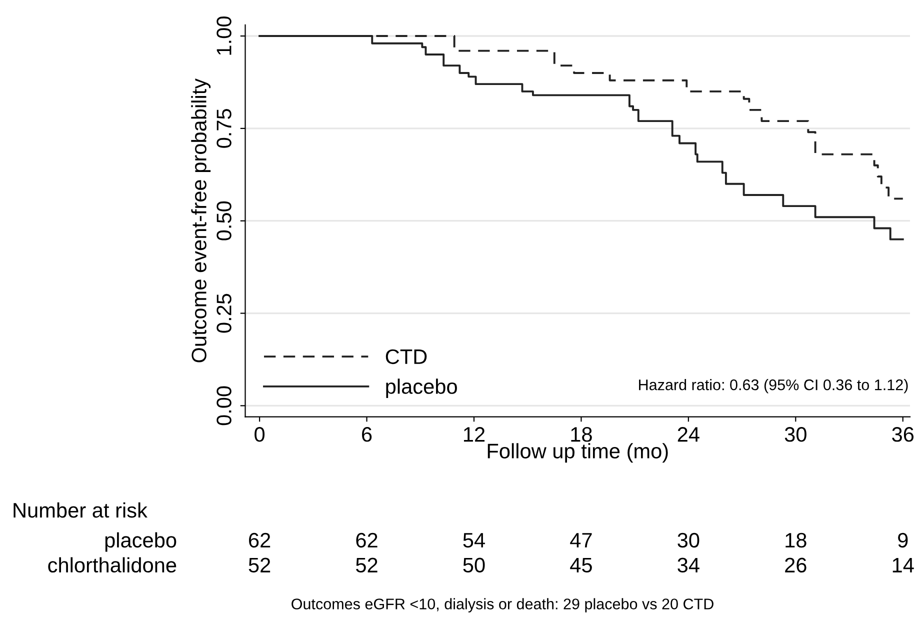  I want to click on text: 45, so click(581, 565).